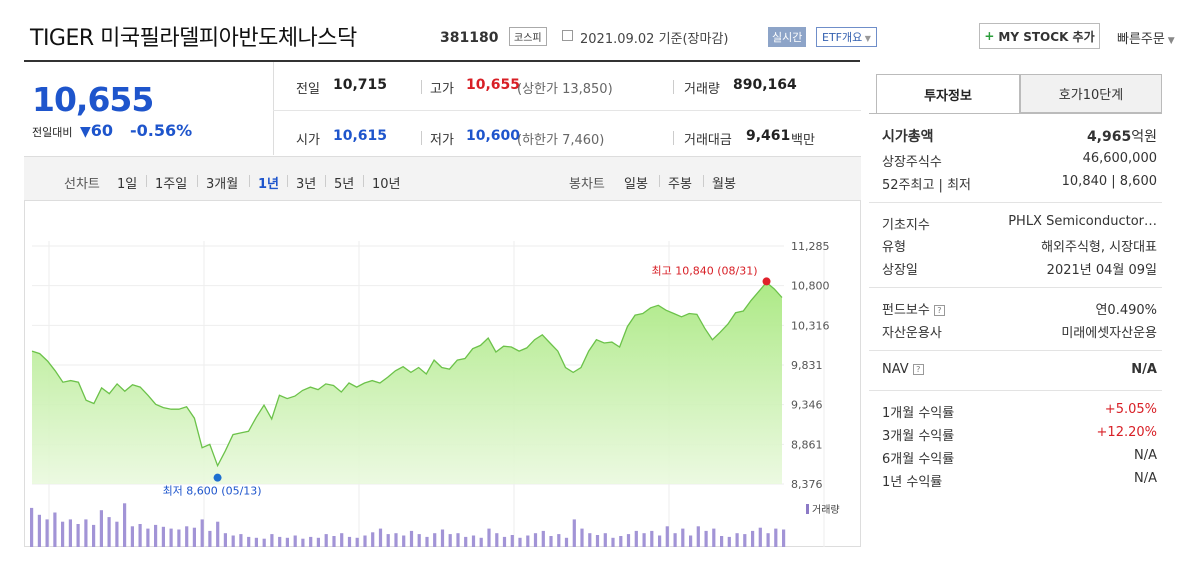 The height and width of the screenshot is (587, 1193). What do you see at coordinates (724, 184) in the screenshot?
I see `tab-monthly: 월봉` at bounding box center [724, 184].